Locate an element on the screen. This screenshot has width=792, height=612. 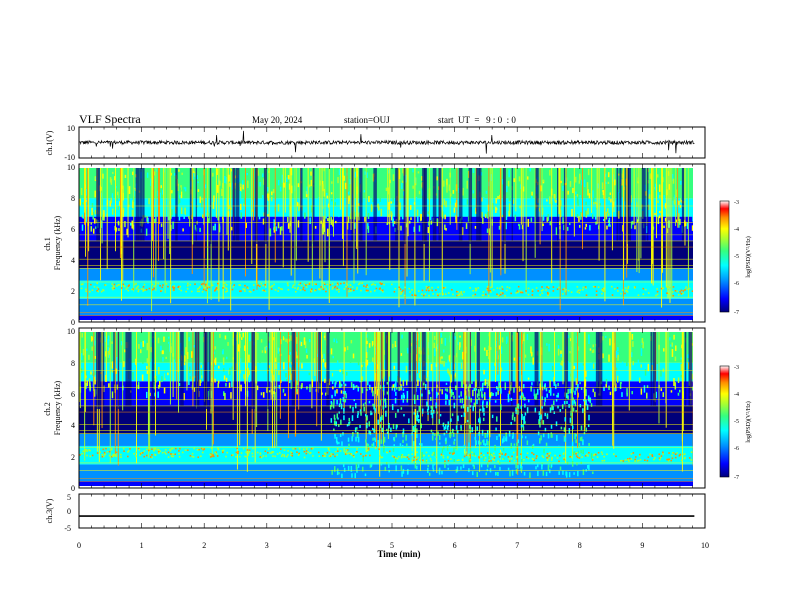
x-tick-label: 6 is located at coordinates (455, 545).